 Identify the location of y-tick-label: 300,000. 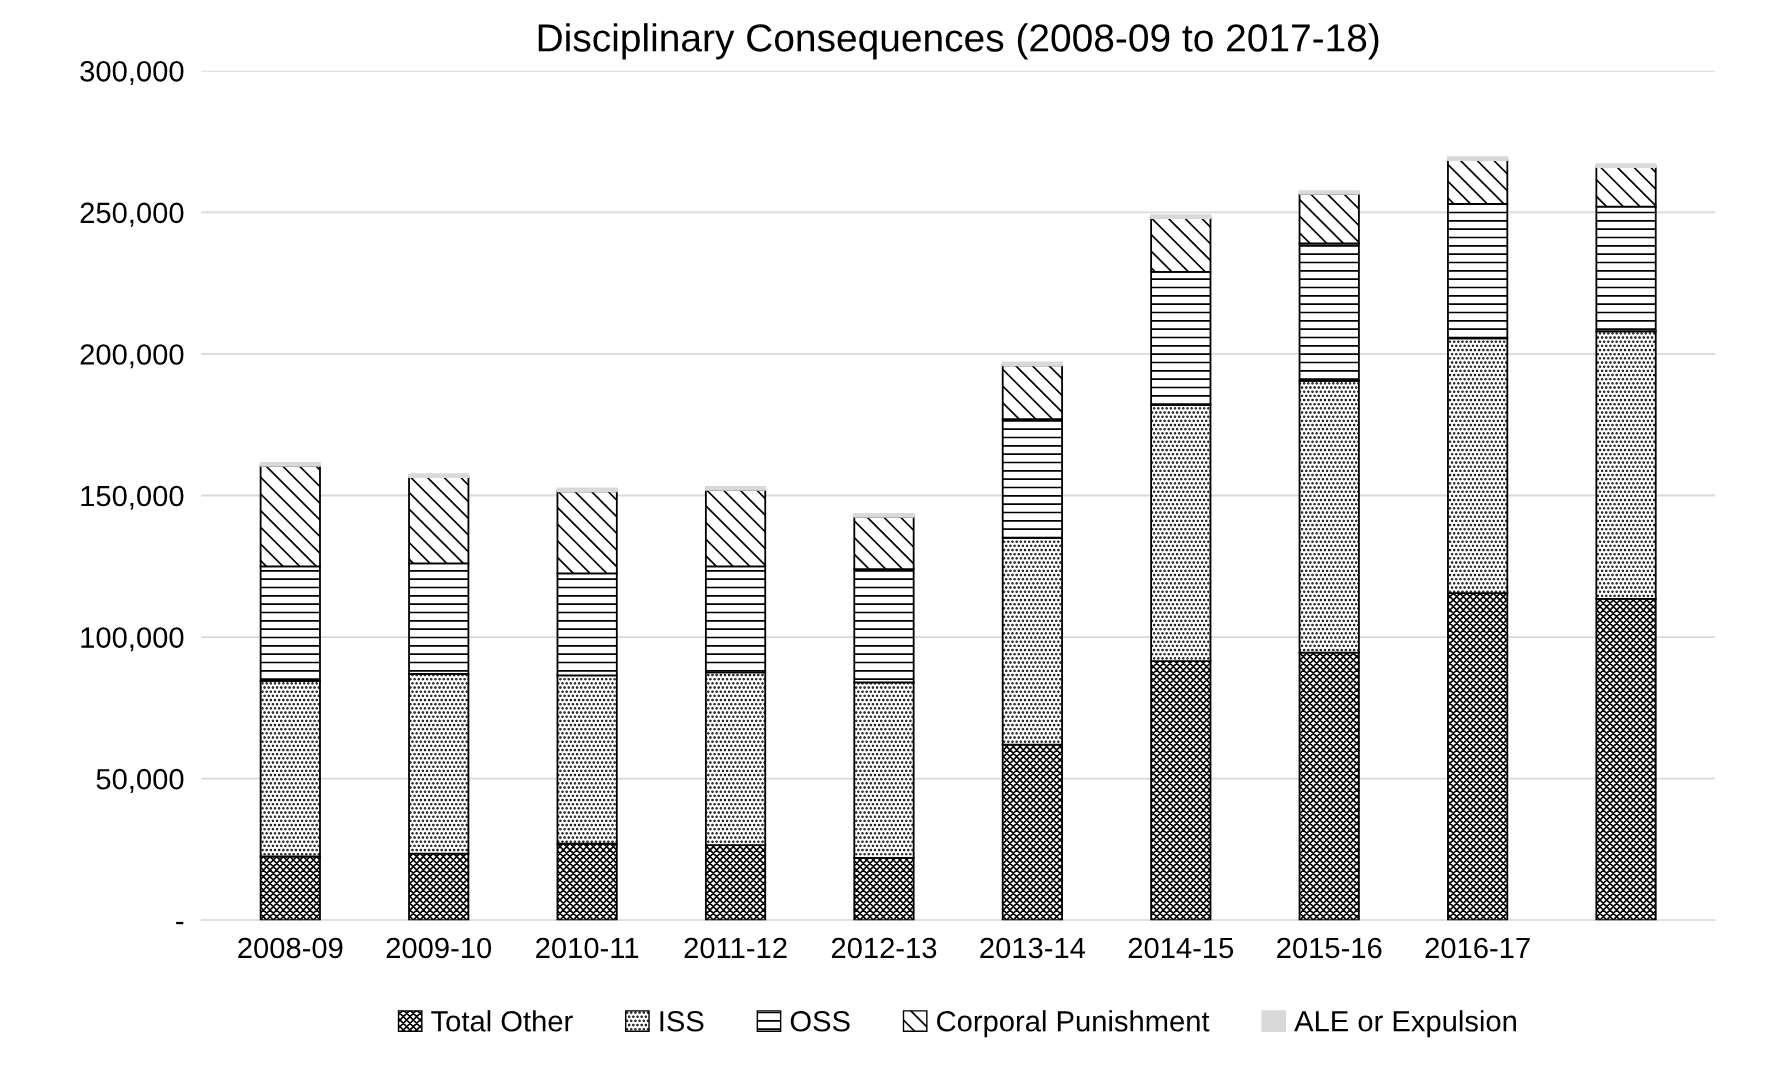
(132, 73).